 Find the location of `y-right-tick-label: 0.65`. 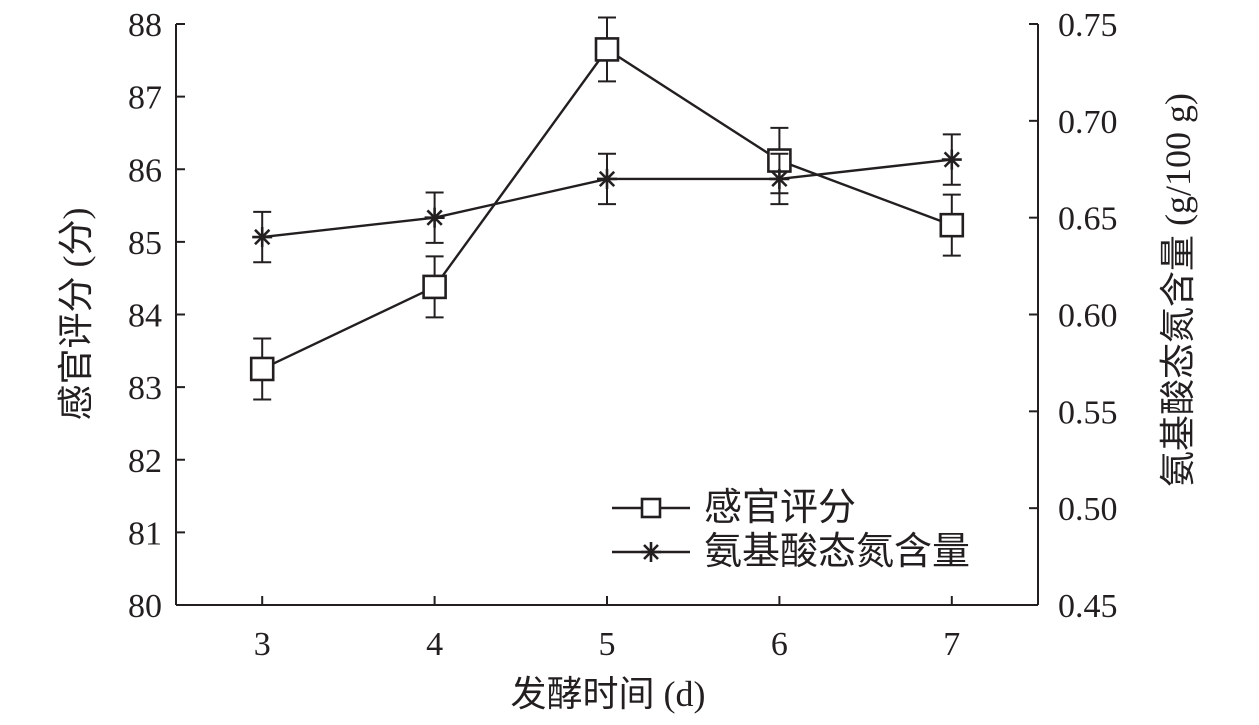

y-right-tick-label: 0.65 is located at coordinates (1088, 219).